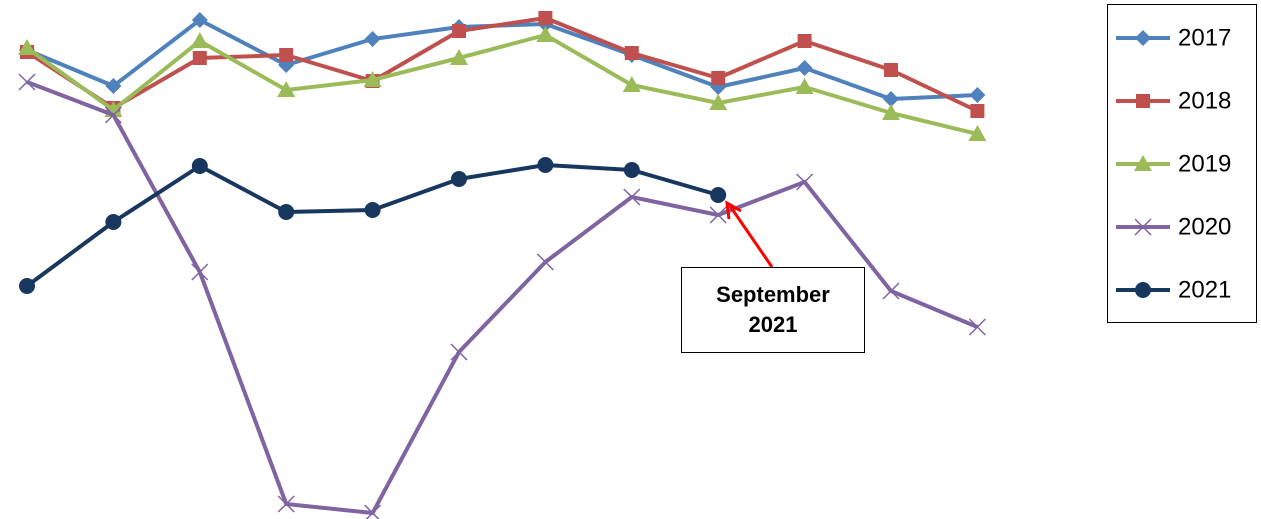 The height and width of the screenshot is (519, 1261). Describe the element at coordinates (773, 310) in the screenshot. I see `annotation-box` at that location.